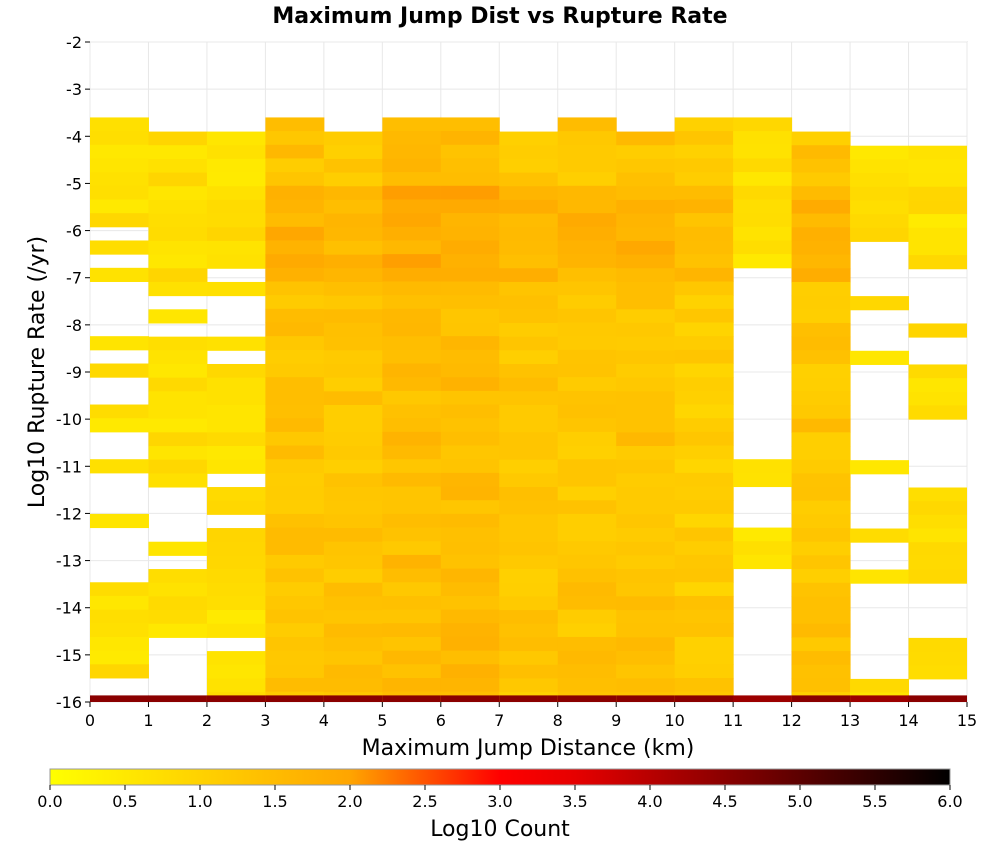 This screenshot has height=850, width=1000. Describe the element at coordinates (674, 720) in the screenshot. I see `x-tick-label: 10` at that location.